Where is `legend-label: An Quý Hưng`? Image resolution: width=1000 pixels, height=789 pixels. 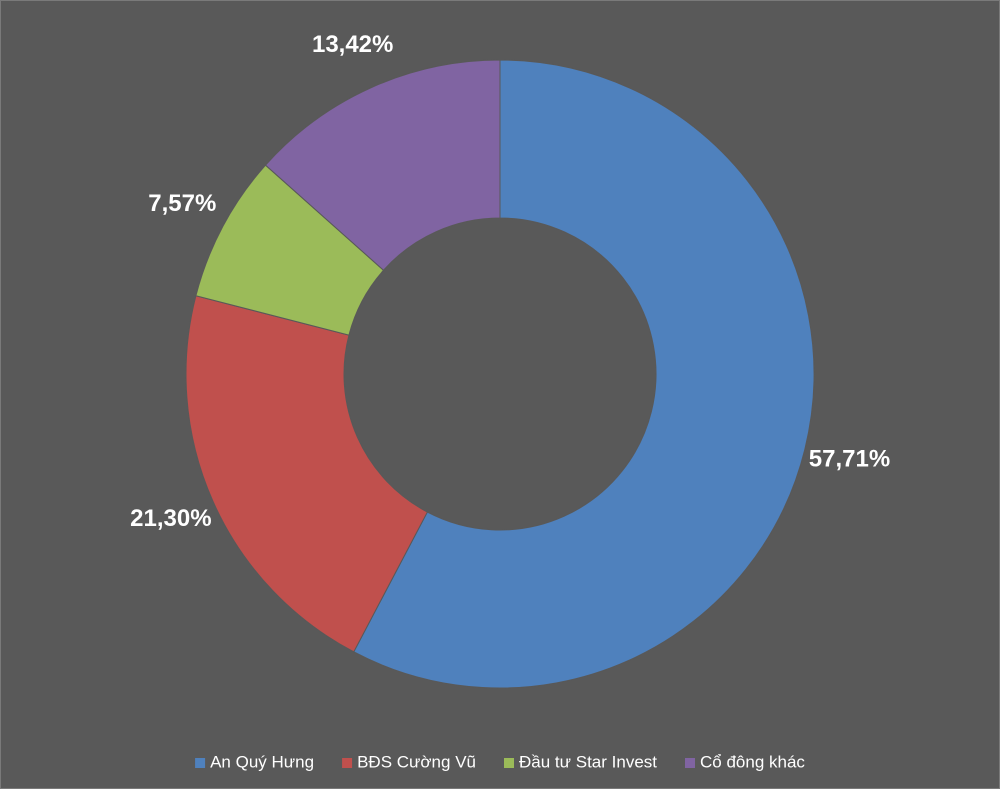
legend-label: An Quý Hưng is located at coordinates (262, 761).